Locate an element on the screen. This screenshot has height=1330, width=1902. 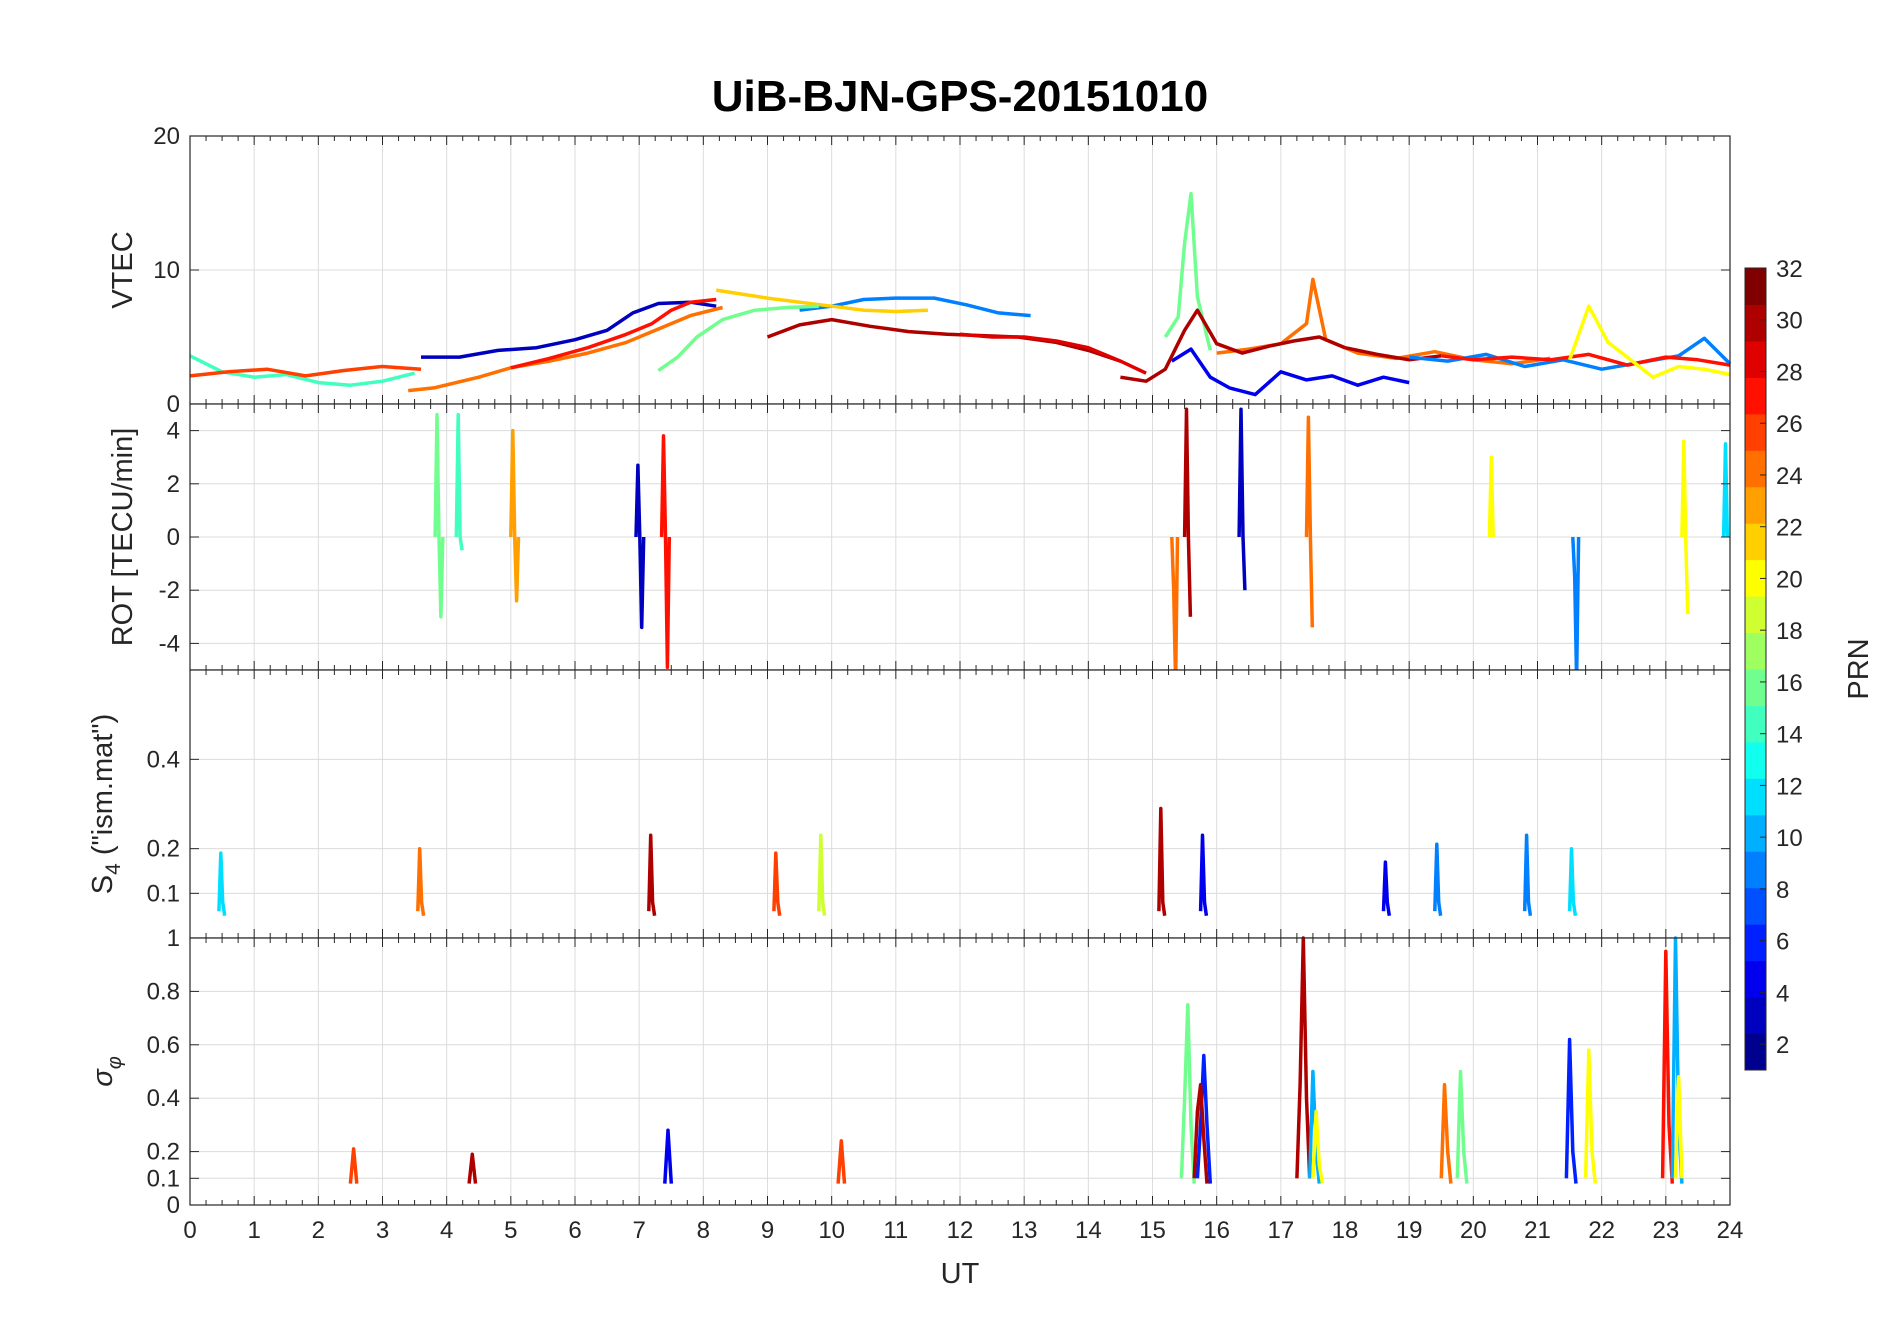
colorbar-tick-label: 16 is located at coordinates (1789, 683).